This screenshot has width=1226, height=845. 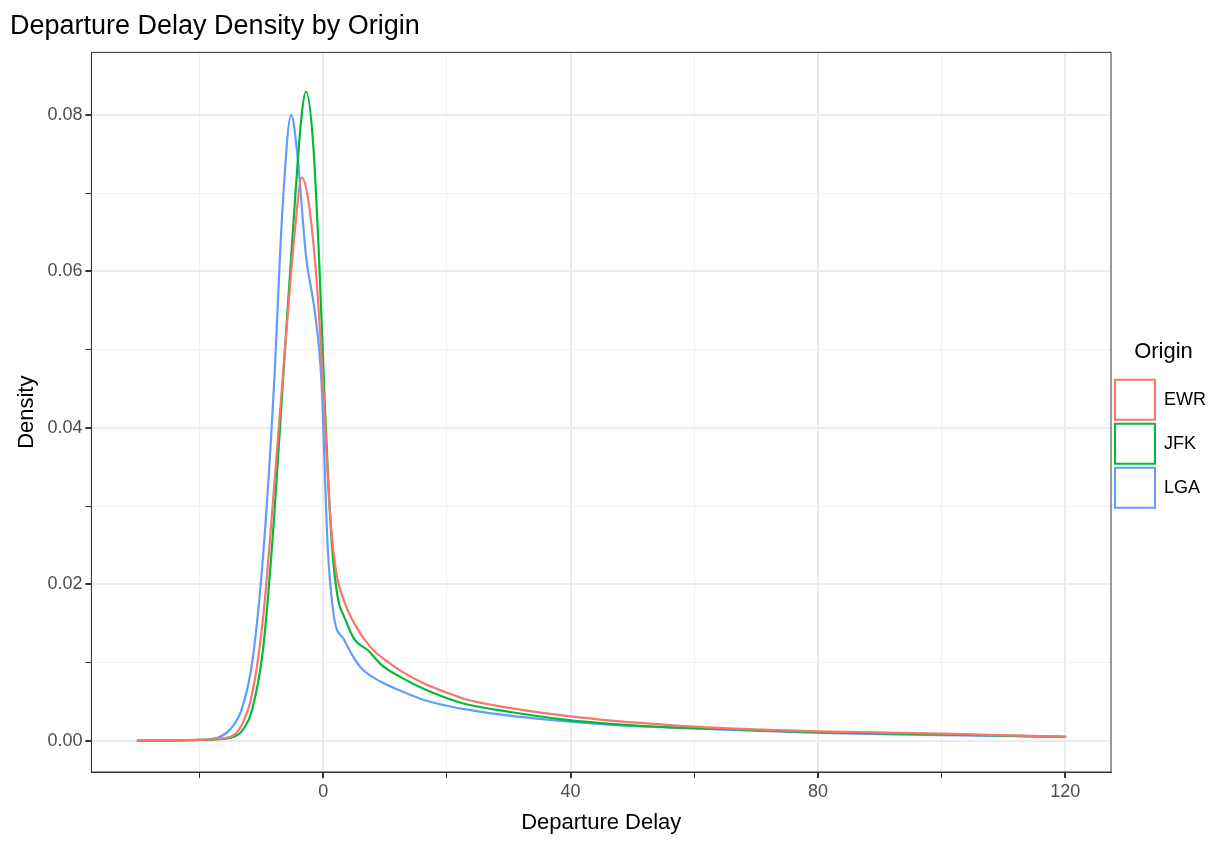 I want to click on y-axis-title: Density, so click(x=26, y=412).